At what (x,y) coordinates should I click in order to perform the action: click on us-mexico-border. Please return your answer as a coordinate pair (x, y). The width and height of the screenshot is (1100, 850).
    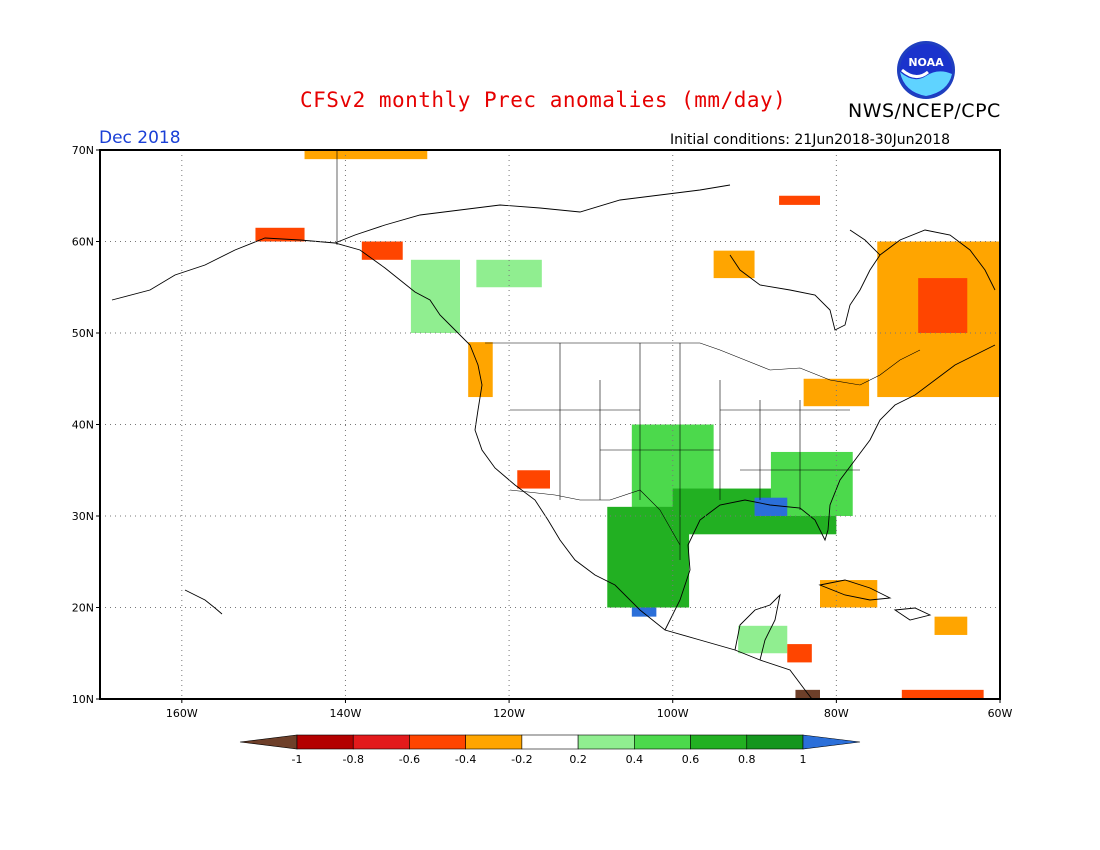
    Looking at the image, I should click on (595, 517).